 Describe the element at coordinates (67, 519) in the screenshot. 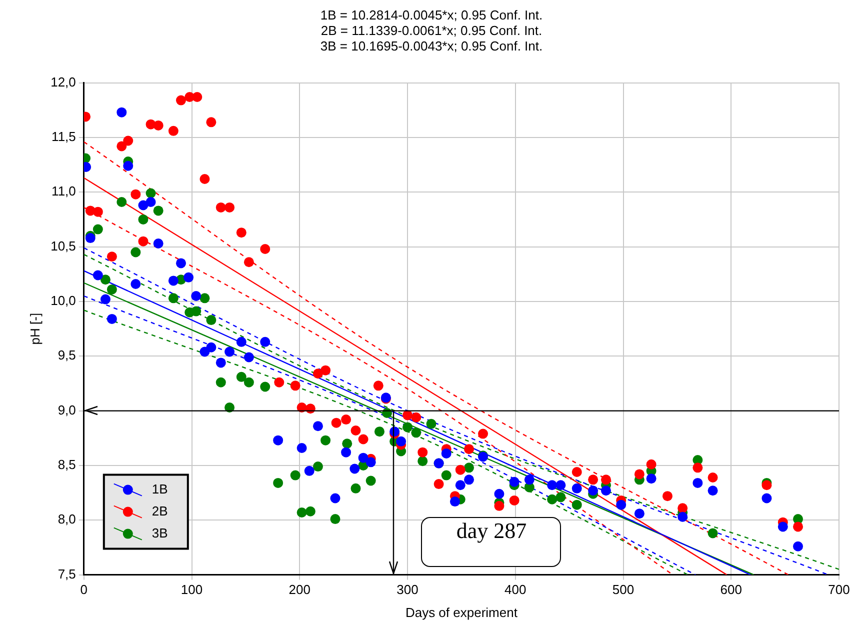

I see `y-tick-label: 8,0` at that location.